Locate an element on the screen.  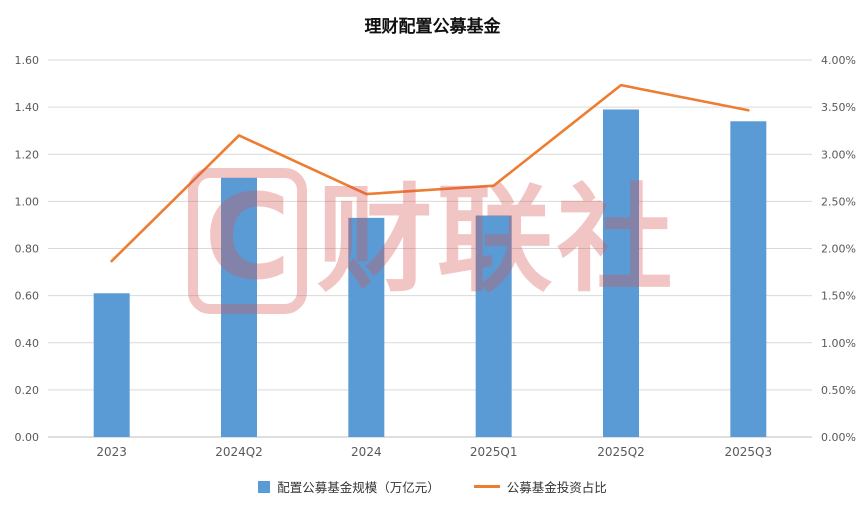
right-axis-tick-label: 2.50% is located at coordinates (838, 201).